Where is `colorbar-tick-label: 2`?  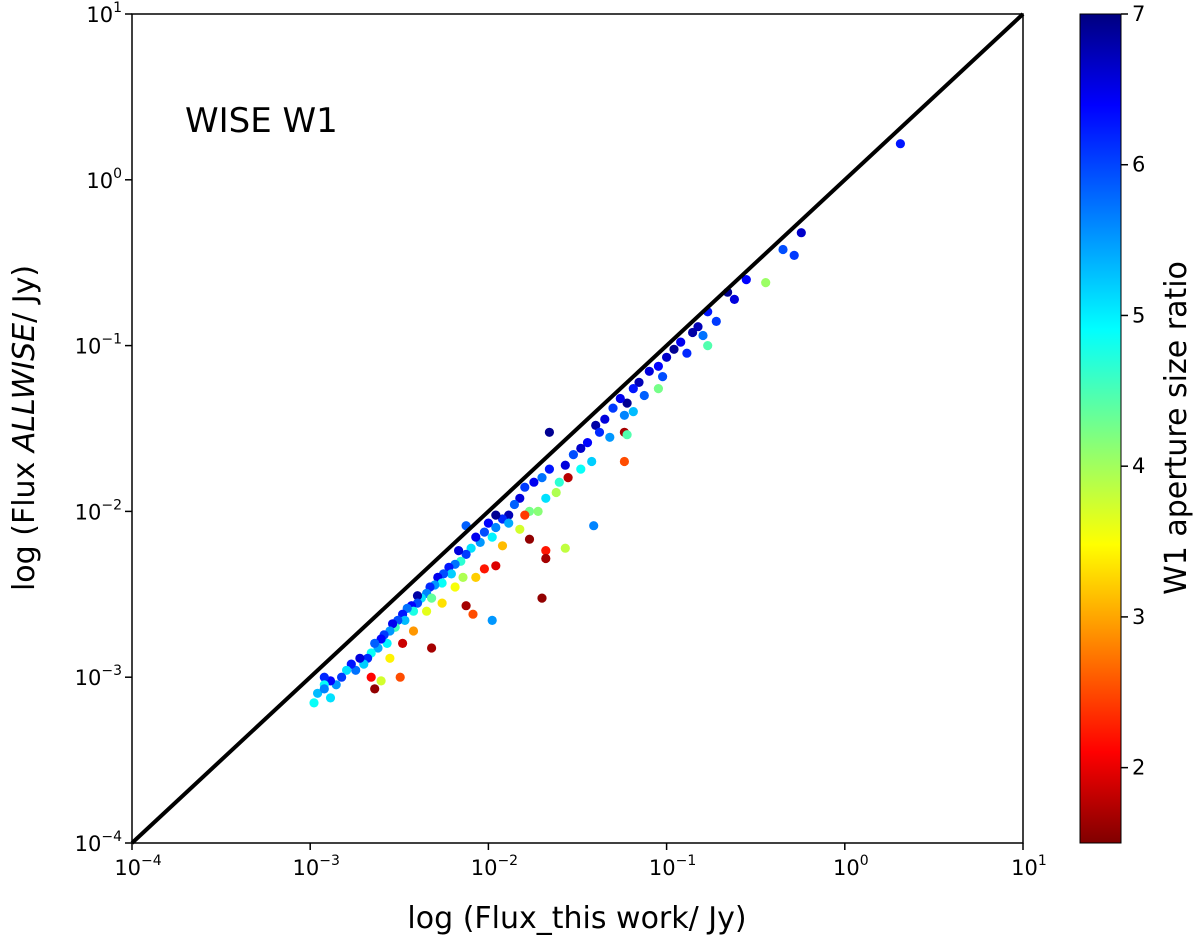 colorbar-tick-label: 2 is located at coordinates (1138, 768).